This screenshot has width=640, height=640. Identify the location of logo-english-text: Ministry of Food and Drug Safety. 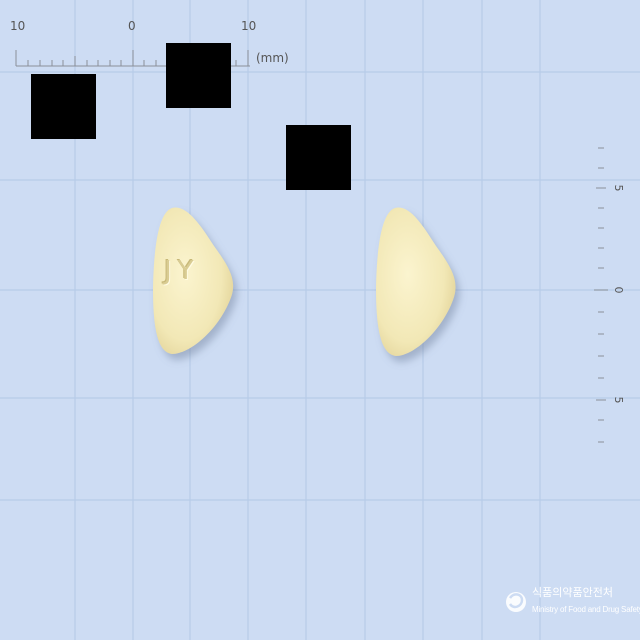
(586, 609).